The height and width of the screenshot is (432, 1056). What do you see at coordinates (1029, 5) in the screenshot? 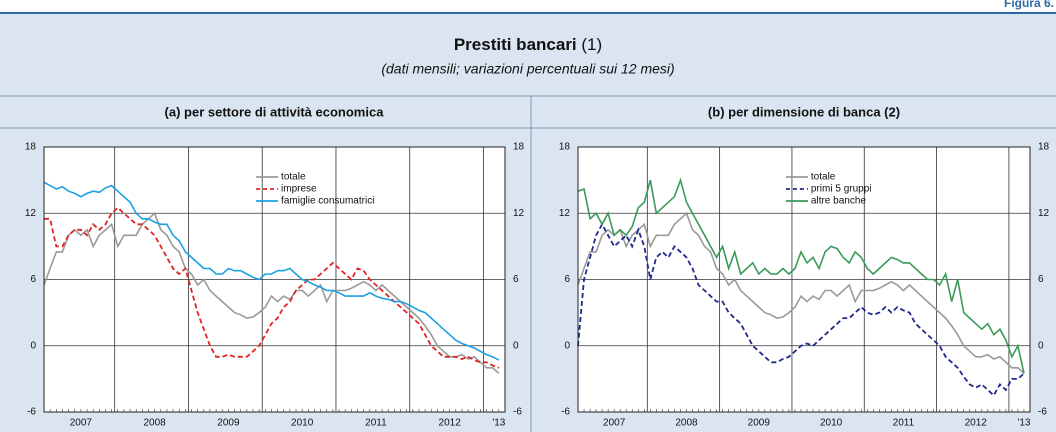
I see `figure-label: Figura 6.` at bounding box center [1029, 5].